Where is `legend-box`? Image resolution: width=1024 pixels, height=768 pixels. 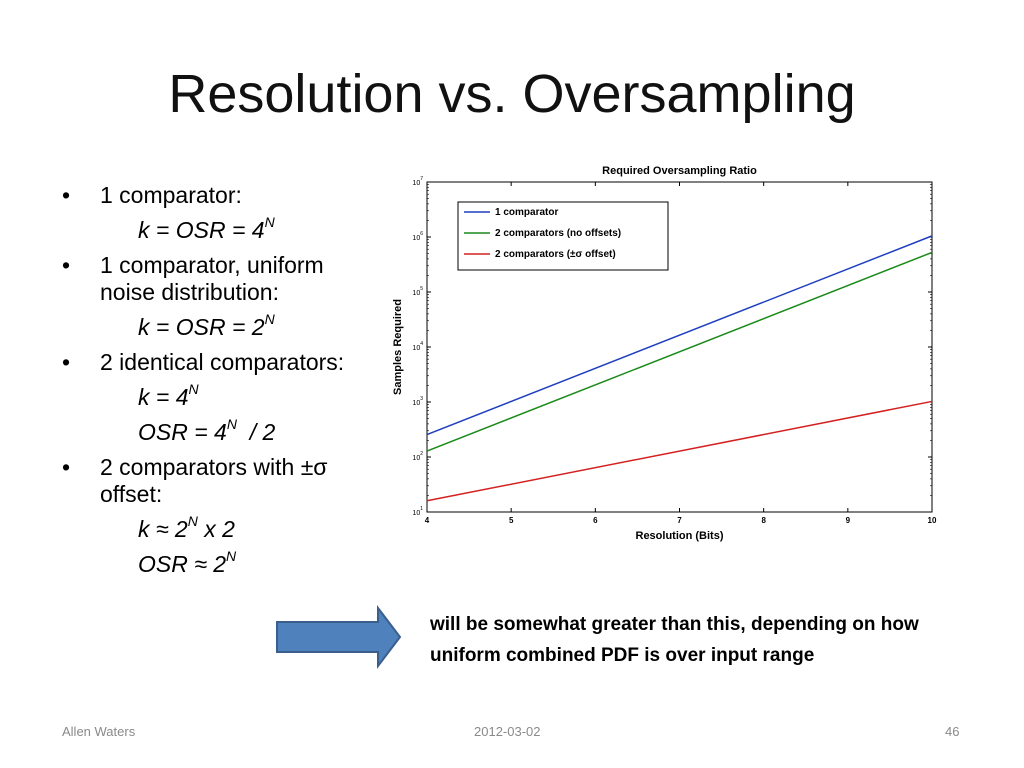
legend-box is located at coordinates (563, 236).